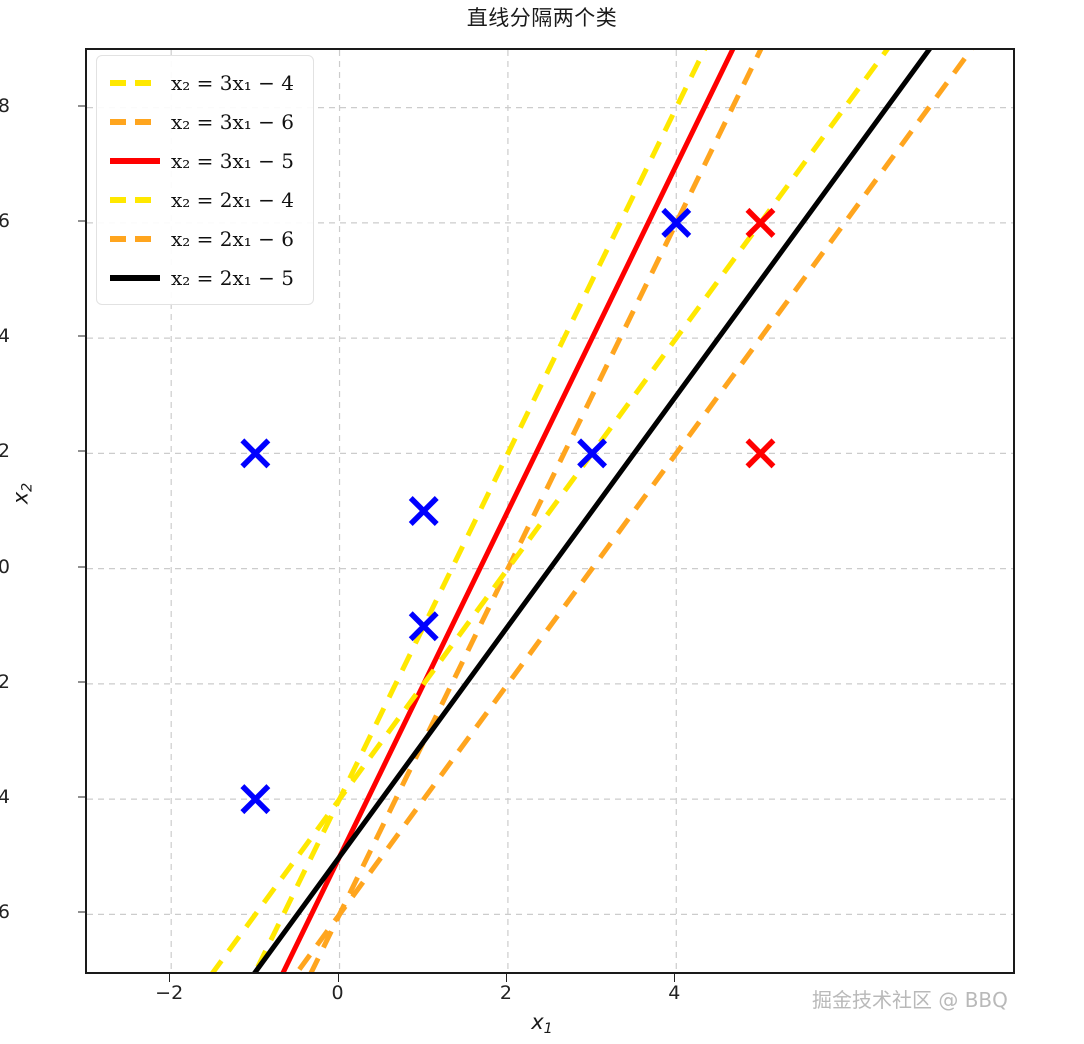 The image size is (1084, 1044). I want to click on legend-item: x₂ = 3x₁ − 4, so click(205, 82).